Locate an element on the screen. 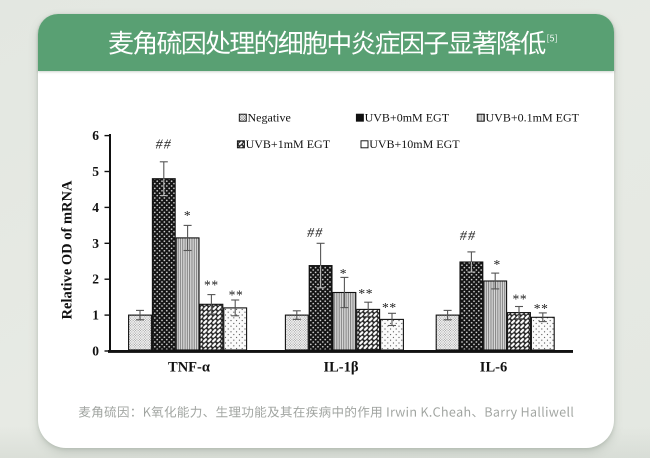 Image resolution: width=650 pixels, height=458 pixels. svg-text: IL-6 is located at coordinates (493, 368).